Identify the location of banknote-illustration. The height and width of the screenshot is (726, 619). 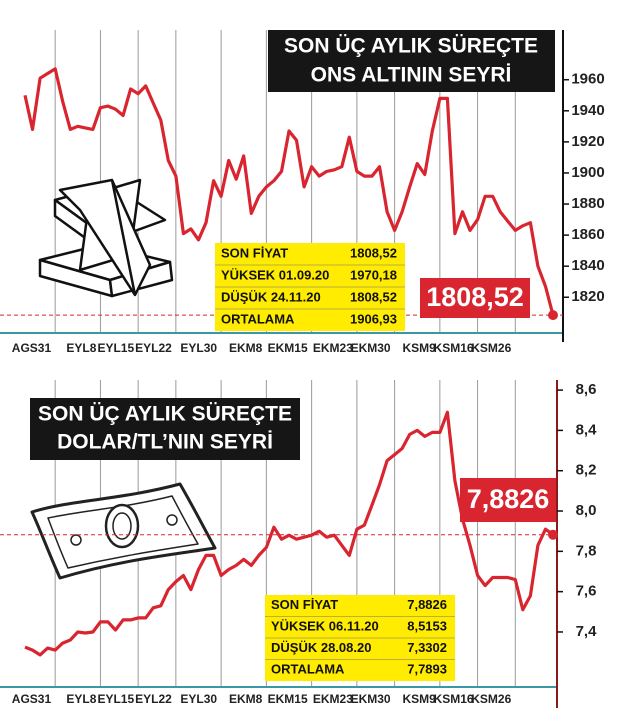
(123, 531).